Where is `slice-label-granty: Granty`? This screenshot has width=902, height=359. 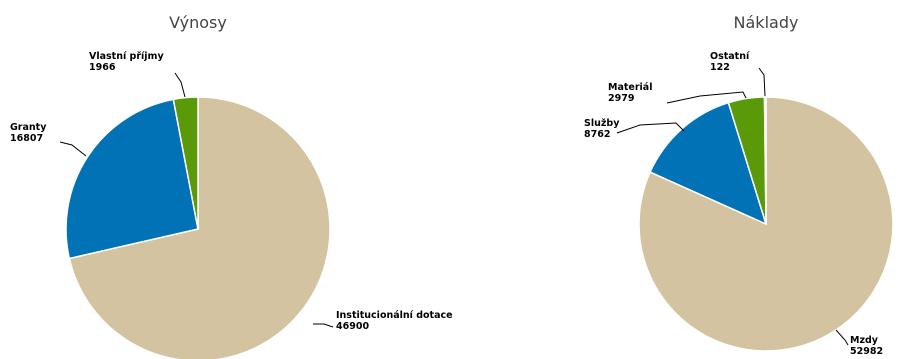
slice-label-granty: Granty is located at coordinates (28, 127).